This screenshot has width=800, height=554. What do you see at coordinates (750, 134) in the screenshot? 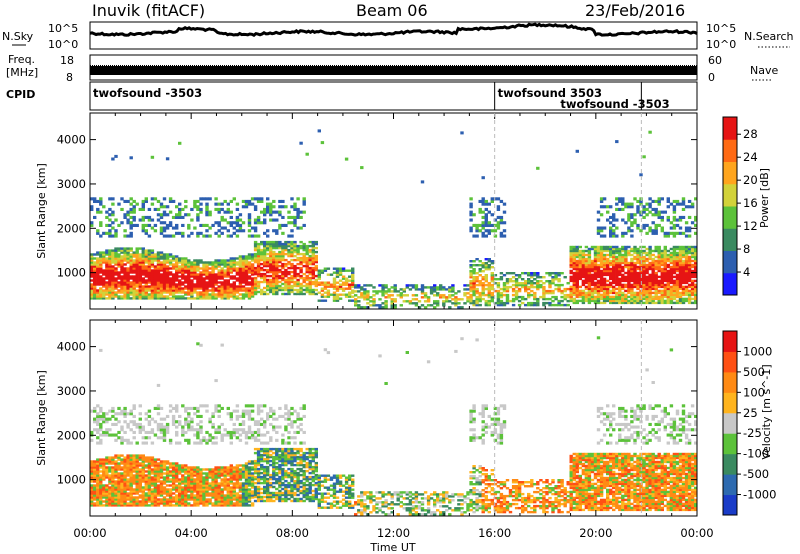
I see `power-colorbar-tick-label-6: 28` at bounding box center [750, 134].